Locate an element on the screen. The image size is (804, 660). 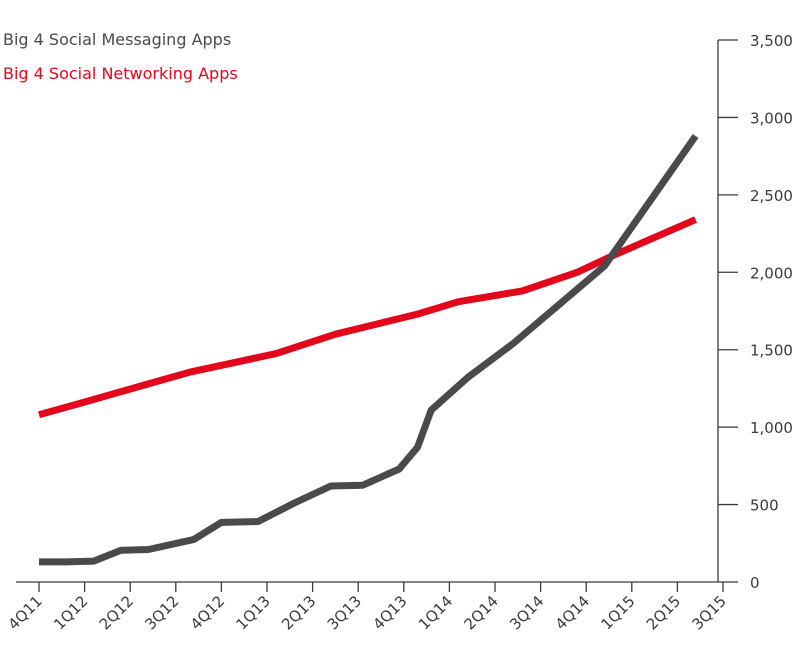
y-tick-label: 2,000 is located at coordinates (771, 273).